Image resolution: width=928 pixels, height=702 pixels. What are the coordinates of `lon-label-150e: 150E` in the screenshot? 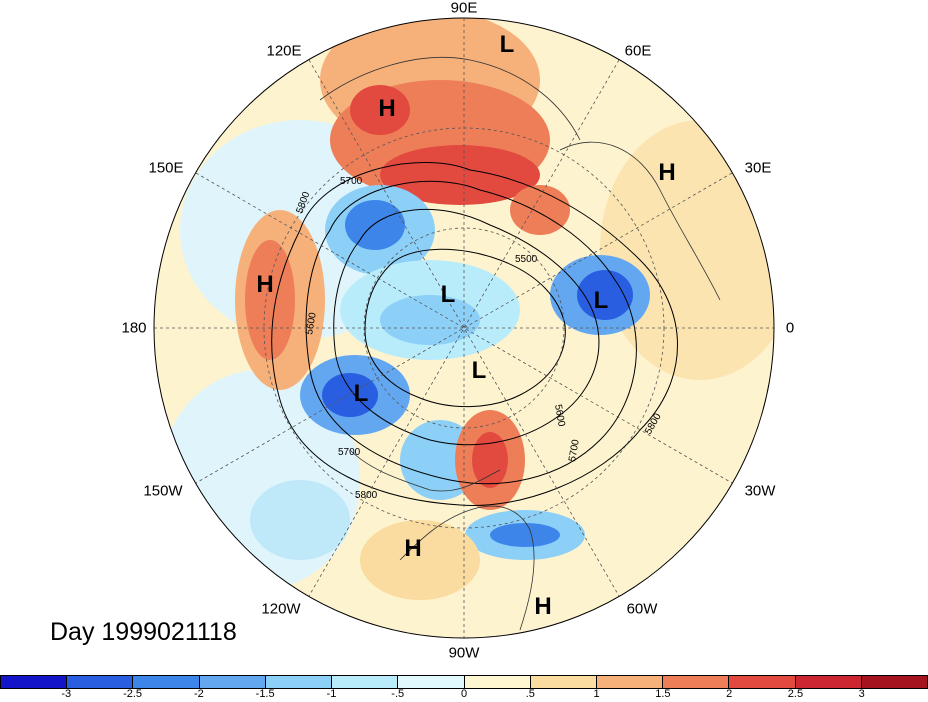 It's located at (166, 168).